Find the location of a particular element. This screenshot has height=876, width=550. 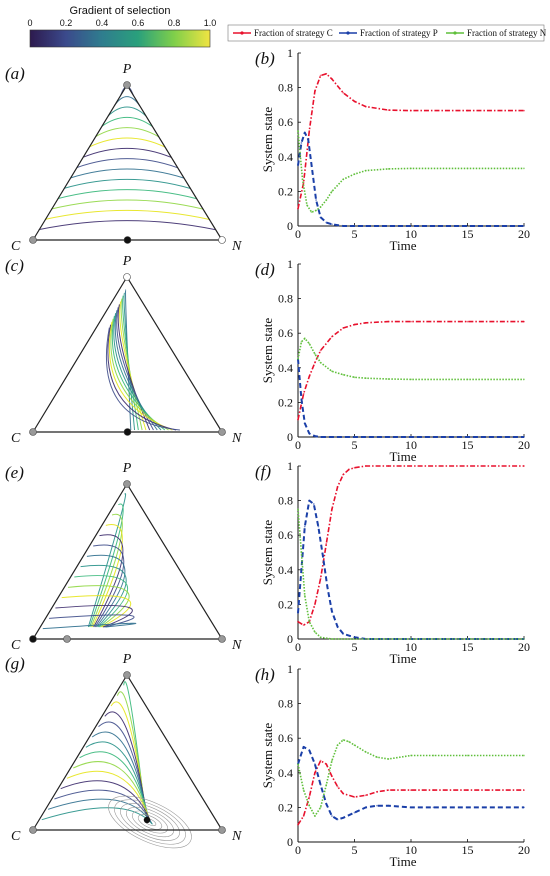

legend-frame is located at coordinates (386, 33).